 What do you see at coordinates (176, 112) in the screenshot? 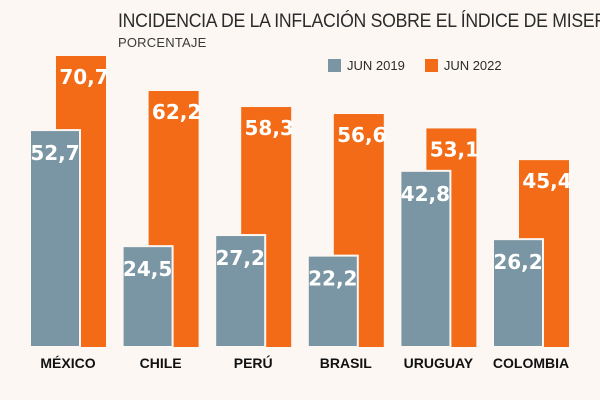
I see `value-label-2022-1: 62,2` at bounding box center [176, 112].